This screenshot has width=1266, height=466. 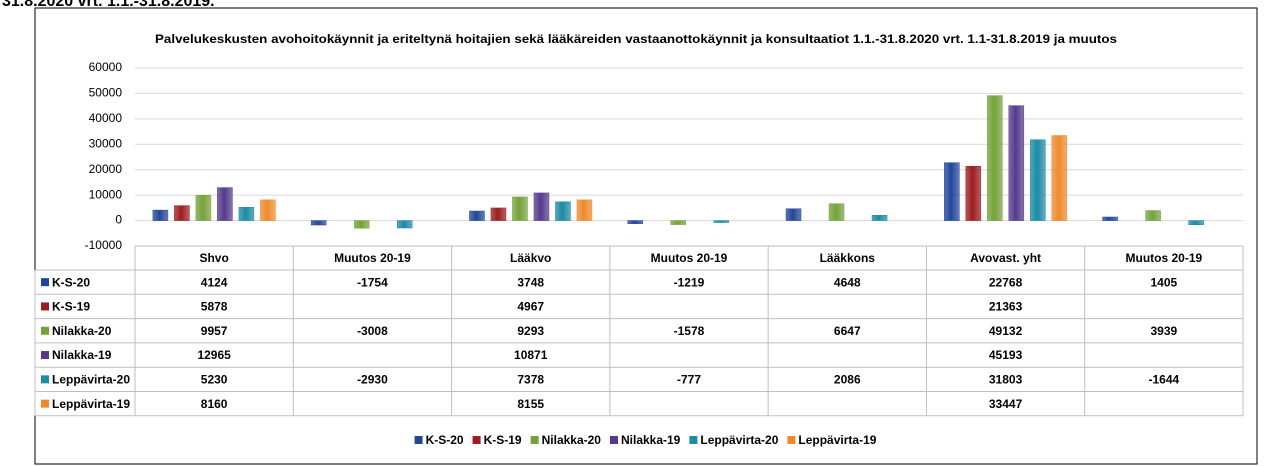 I want to click on table-cell: 3748, so click(x=530, y=282).